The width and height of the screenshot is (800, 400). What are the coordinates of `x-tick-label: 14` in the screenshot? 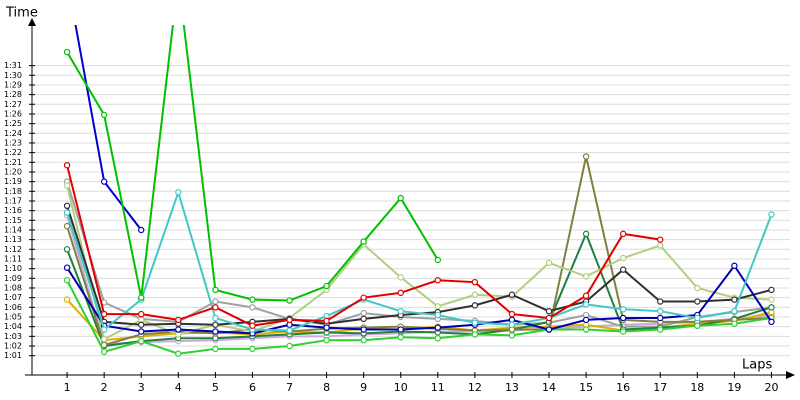 It's located at (549, 387).